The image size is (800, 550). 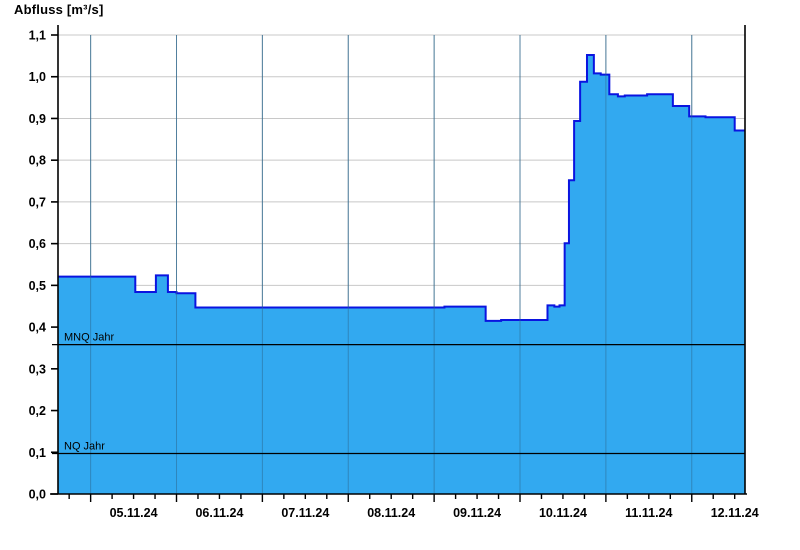 I want to click on y-tick-label: 0,7, so click(x=37, y=202).